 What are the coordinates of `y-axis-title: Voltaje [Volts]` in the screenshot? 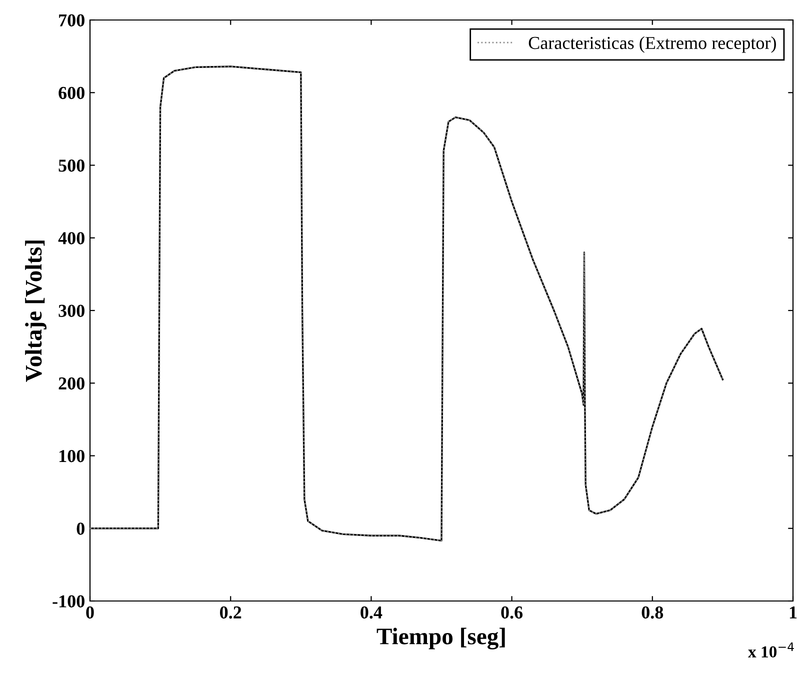 It's located at (35, 311).